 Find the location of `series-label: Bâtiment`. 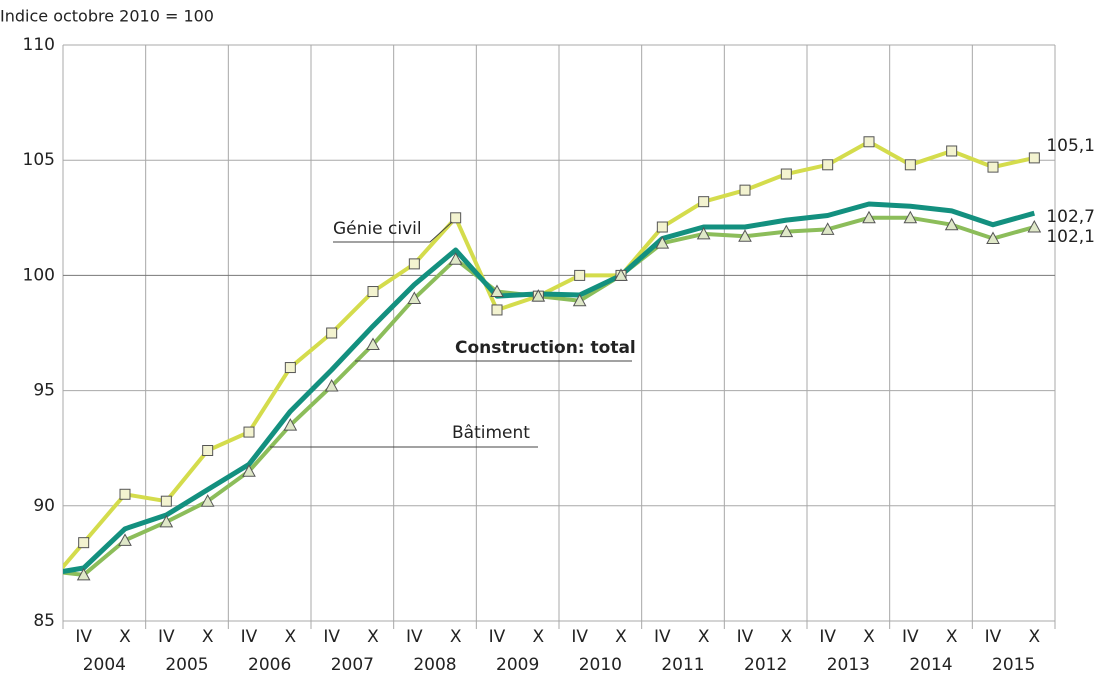

series-label: Bâtiment is located at coordinates (491, 433).